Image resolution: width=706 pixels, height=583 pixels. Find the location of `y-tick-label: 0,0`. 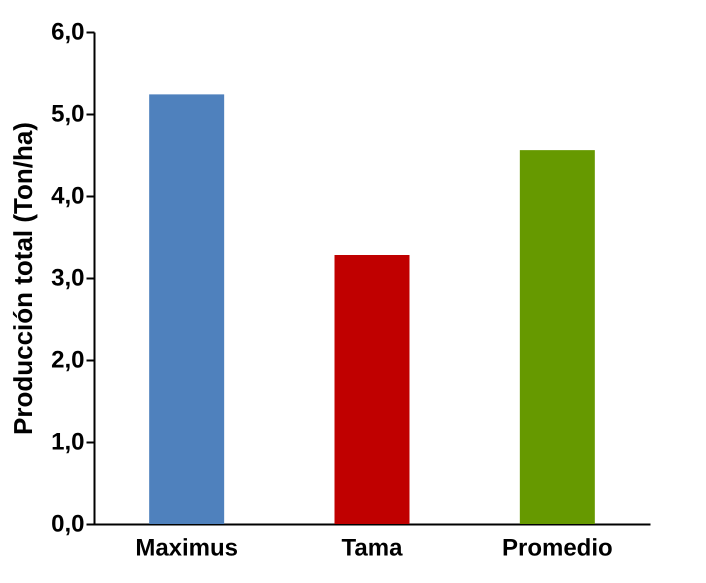

y-tick-label: 0,0 is located at coordinates (67, 524).